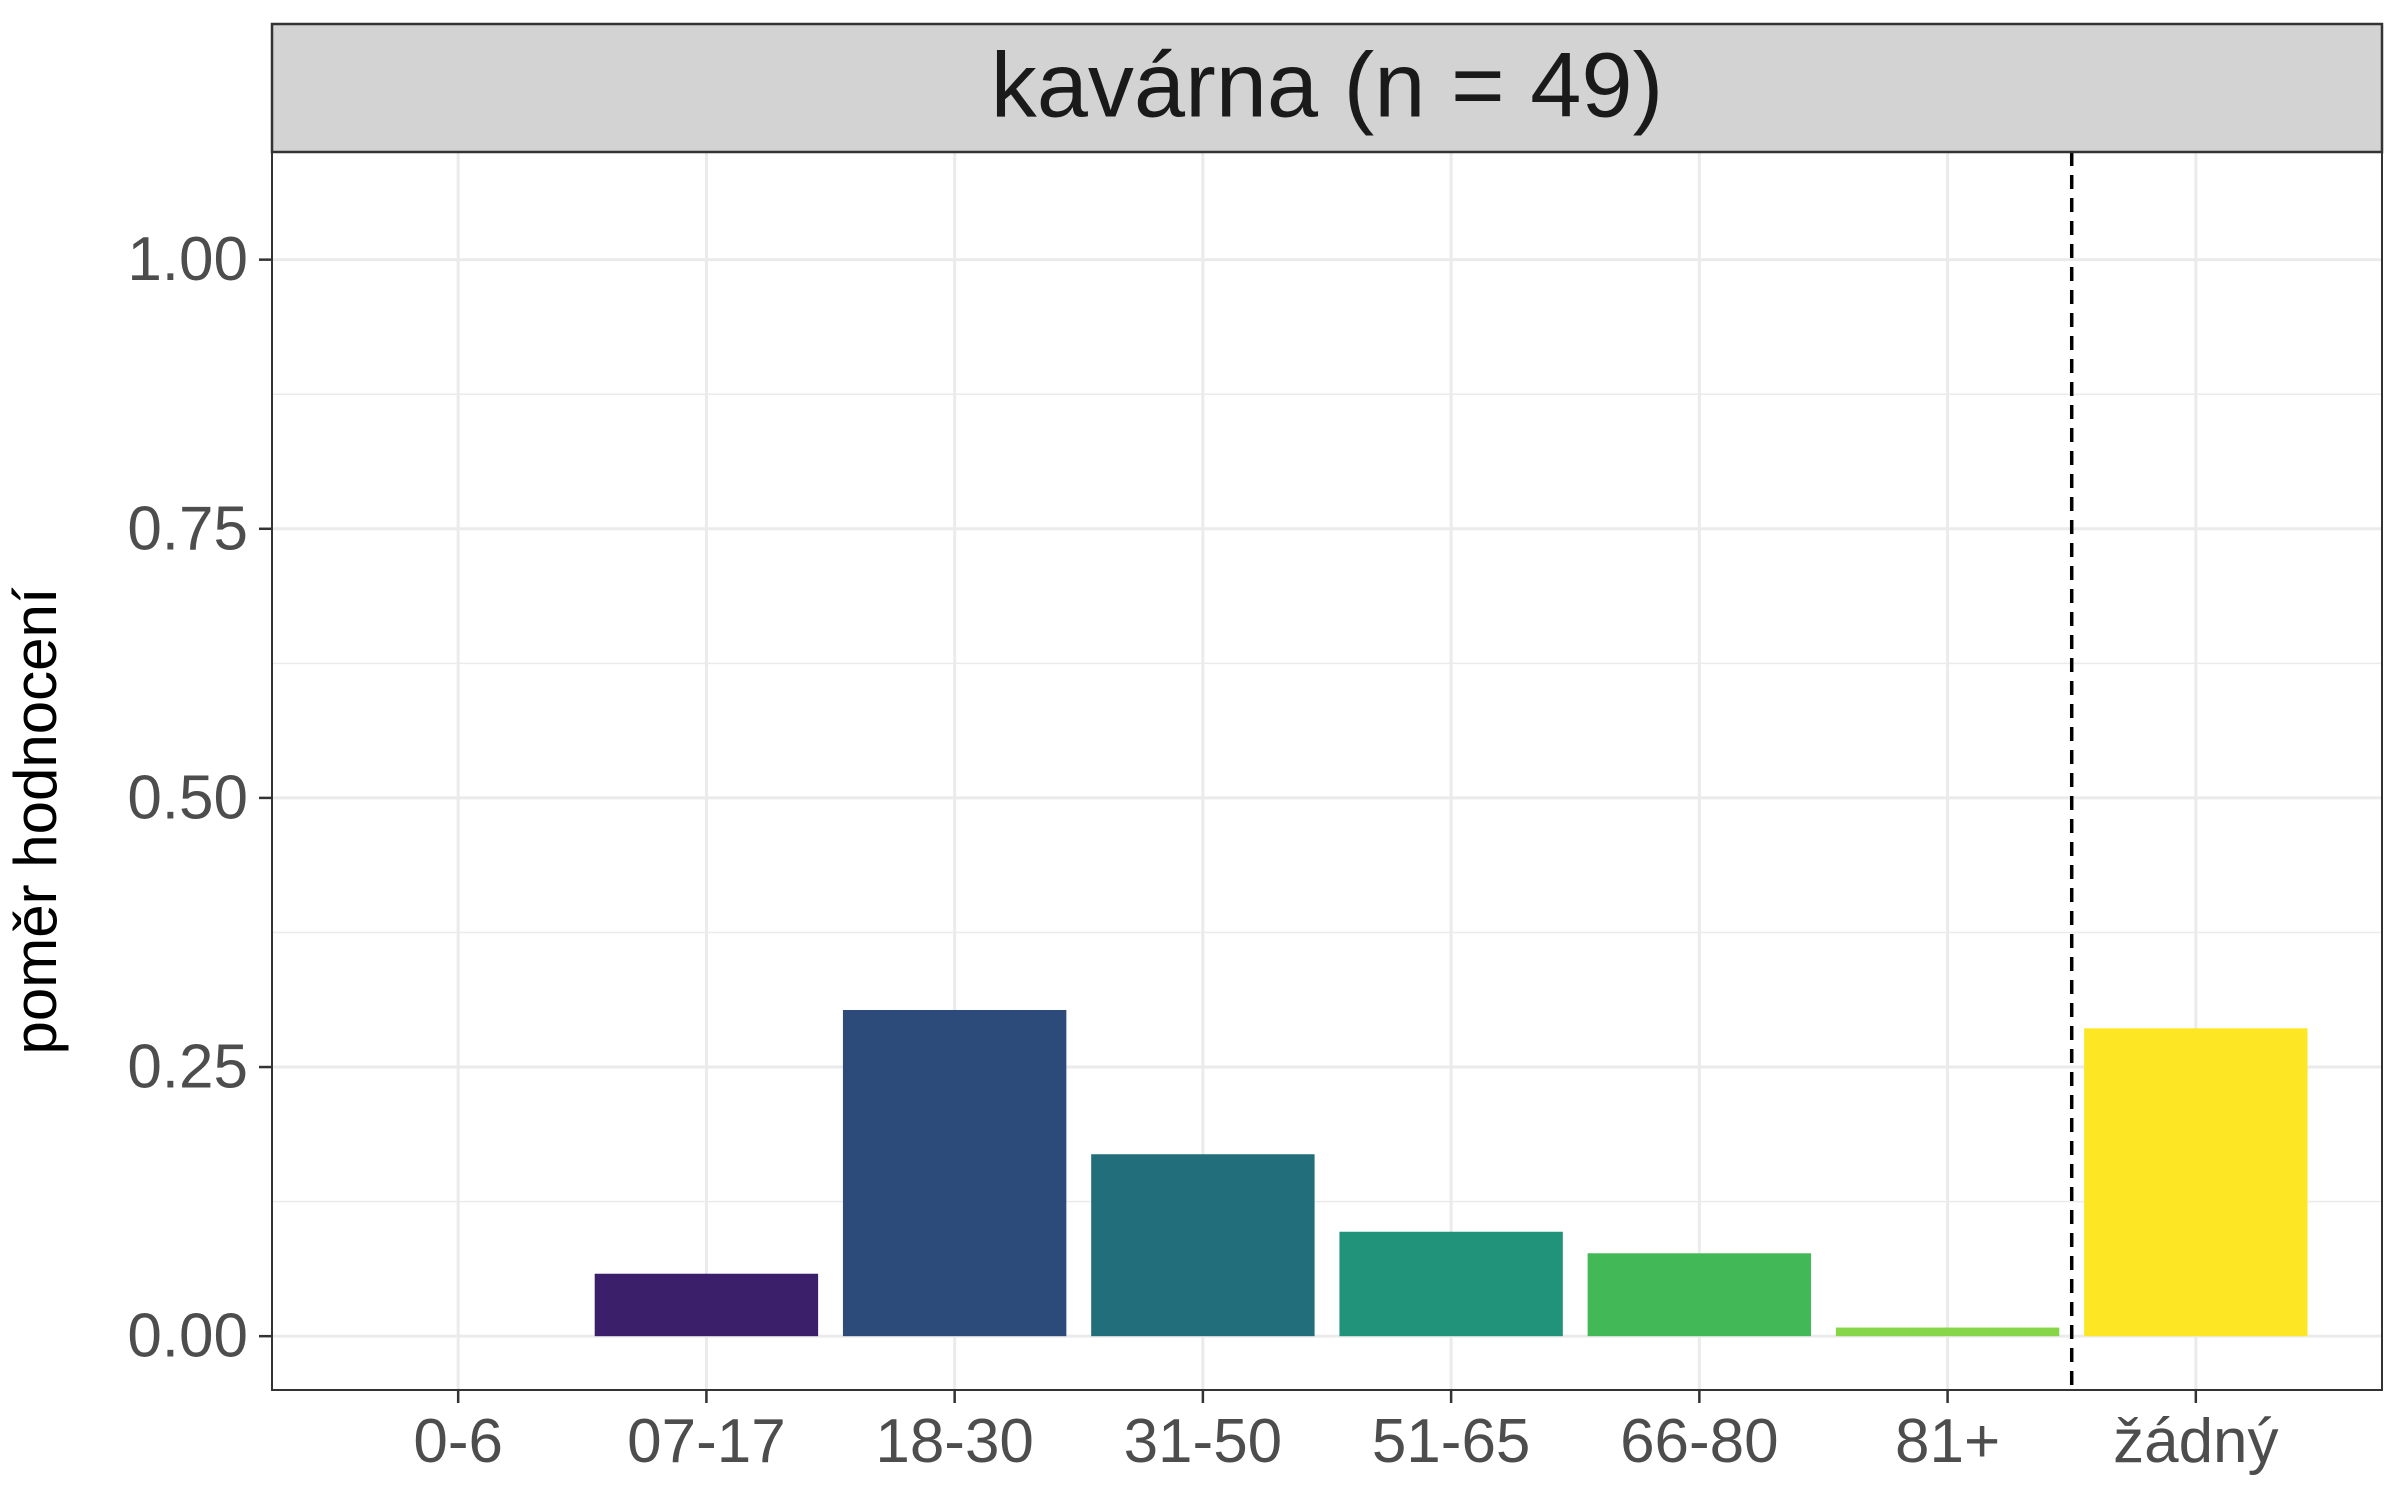 The width and height of the screenshot is (2400, 1500). I want to click on x-tick-label: žádný, so click(2195, 1441).